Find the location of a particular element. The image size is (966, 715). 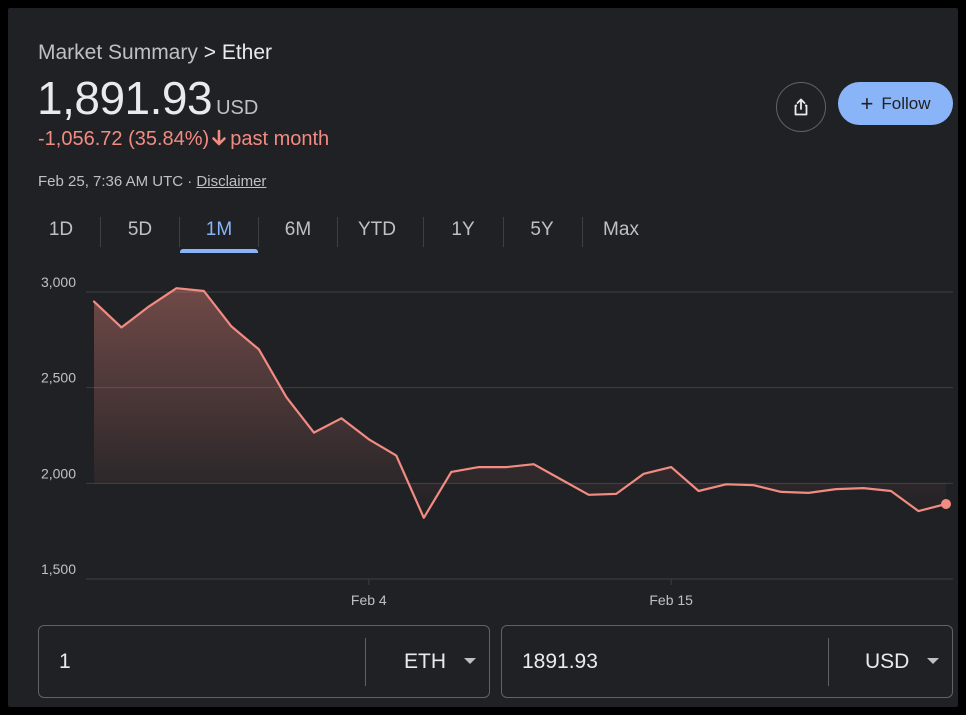

price-row: 1,891.93 USD is located at coordinates (147, 98).